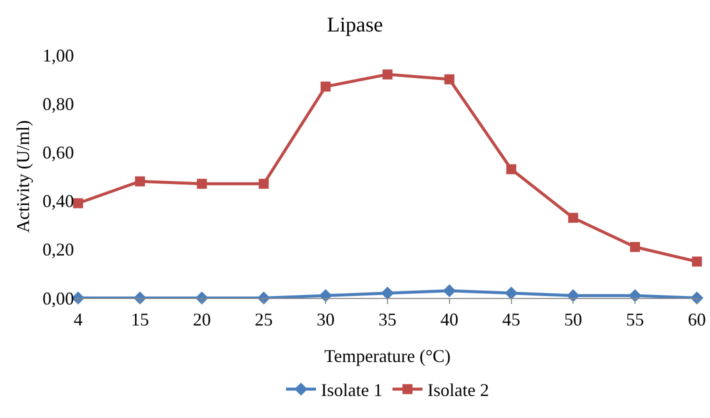 This screenshot has height=418, width=710. Describe the element at coordinates (458, 390) in the screenshot. I see `legend-label: Isolate 2` at that location.